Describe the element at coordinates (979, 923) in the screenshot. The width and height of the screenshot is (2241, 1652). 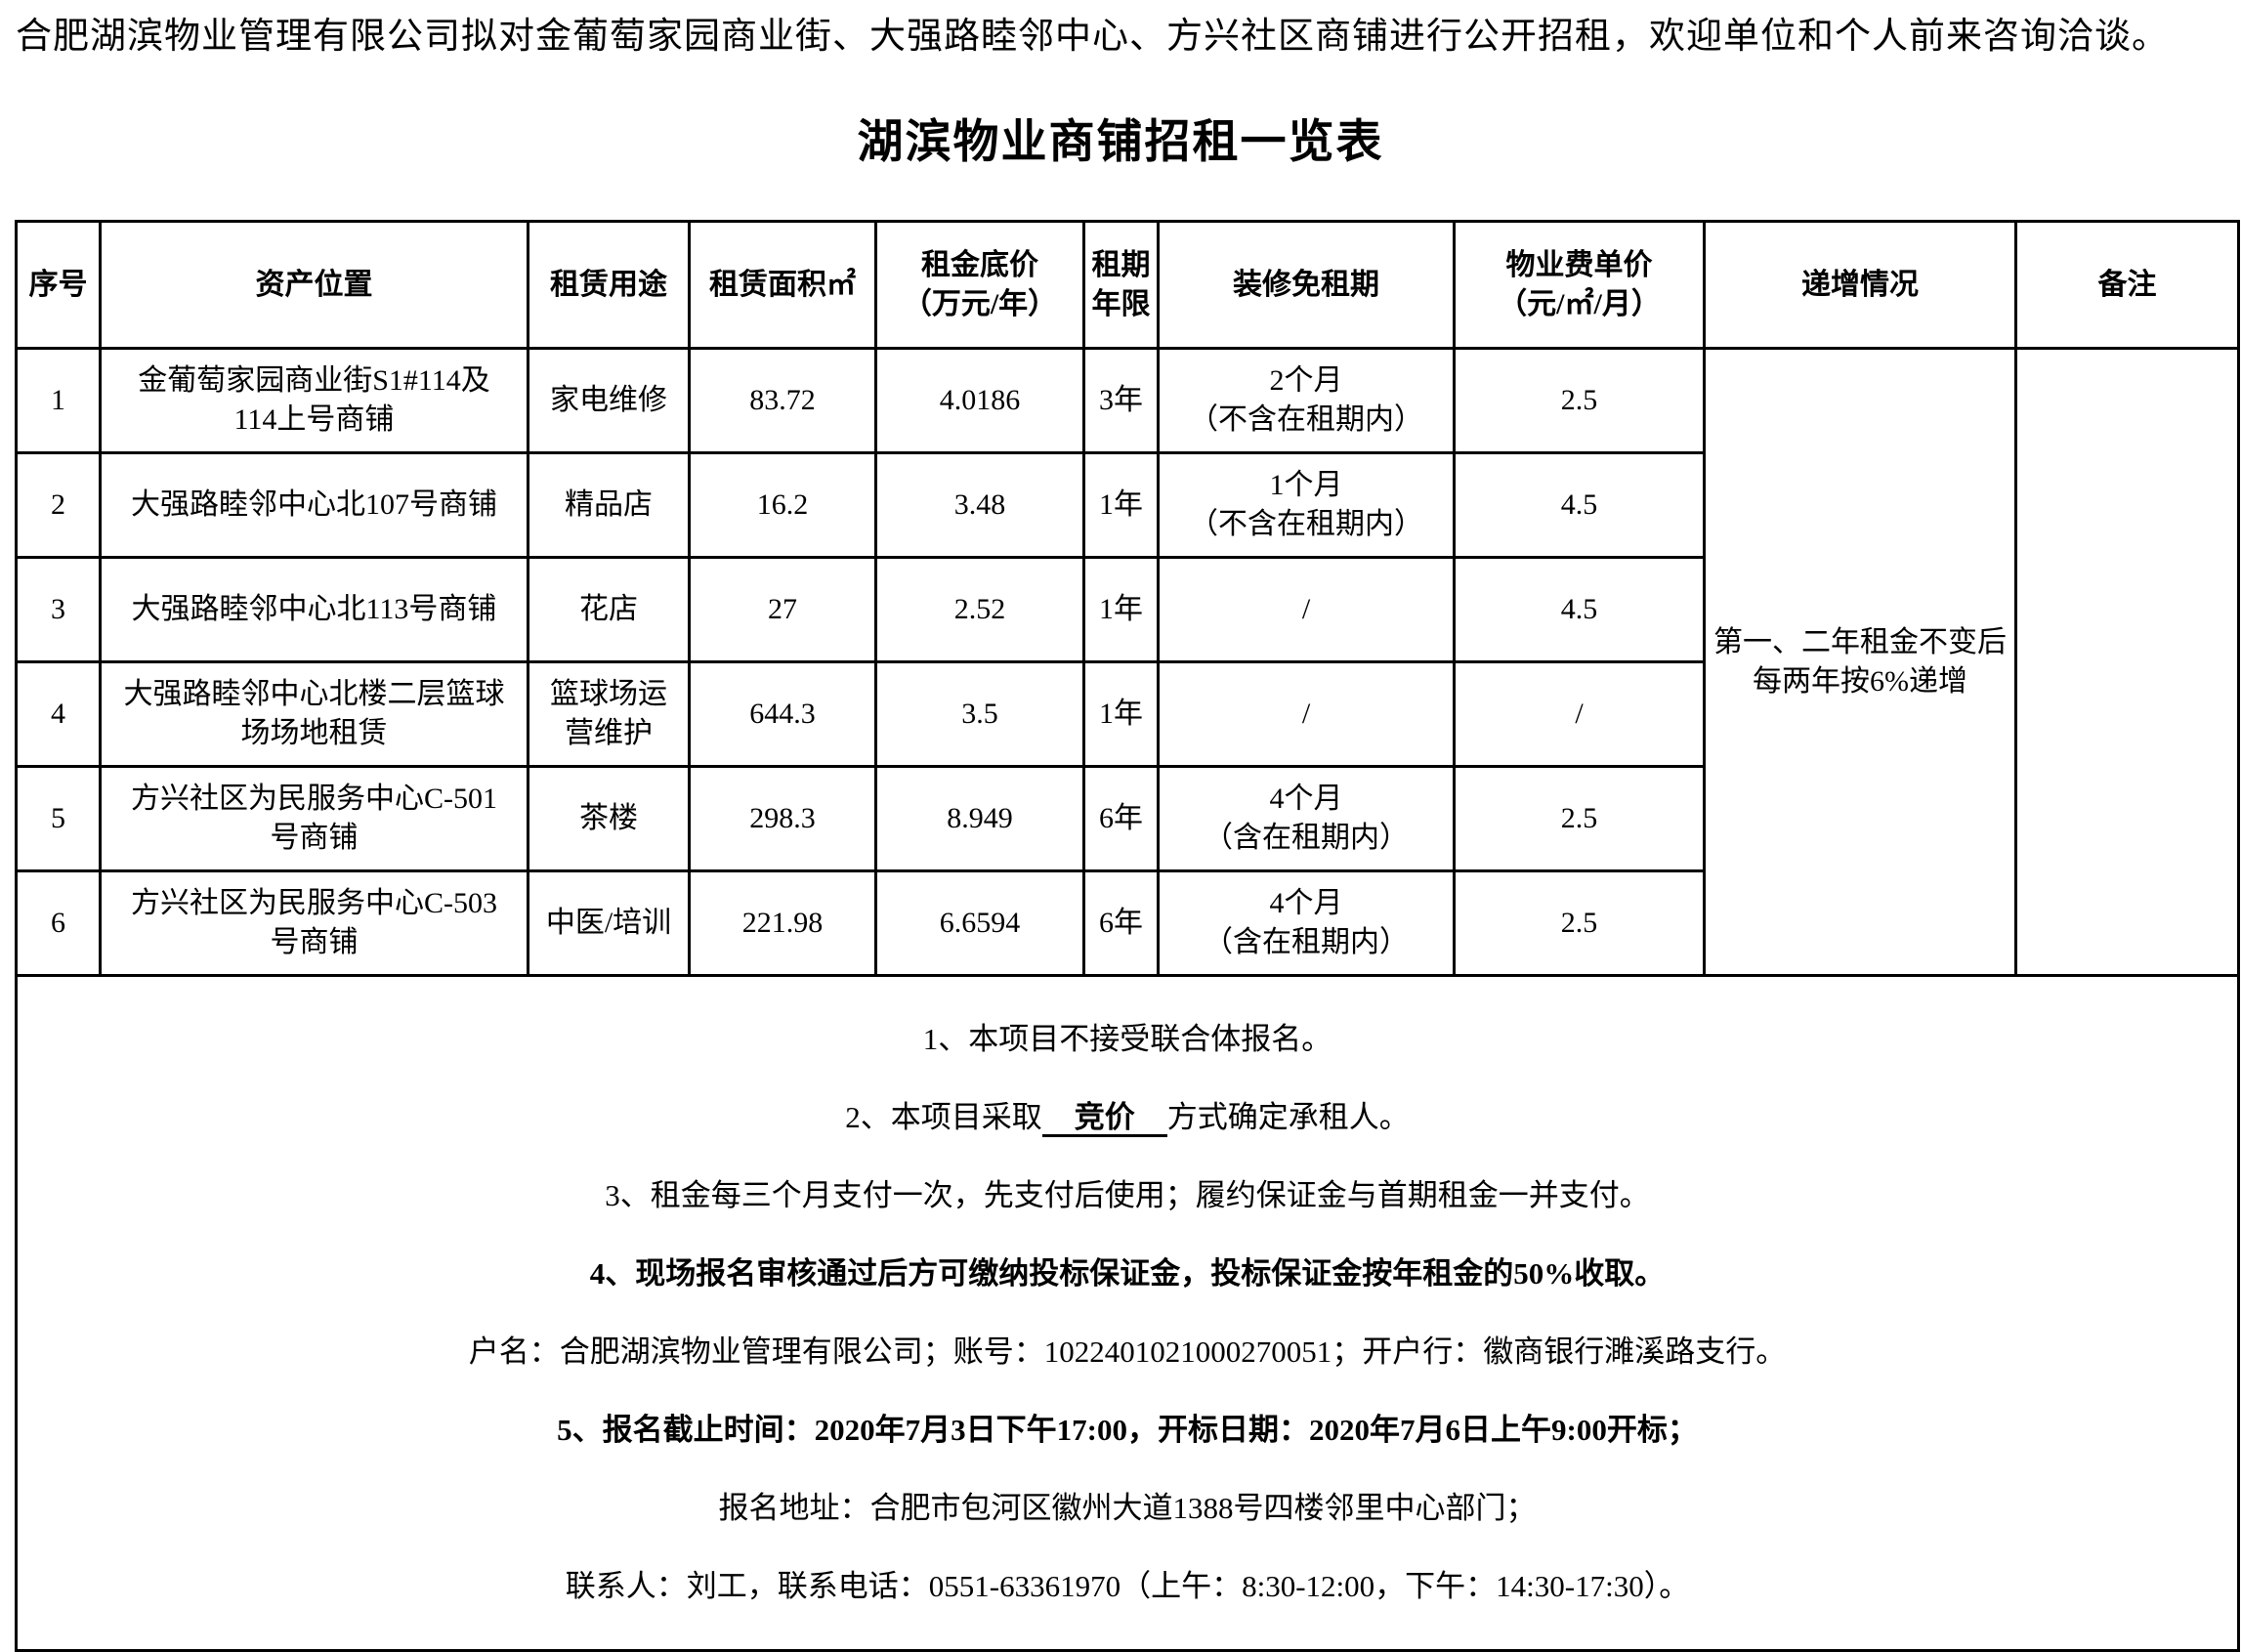
I see `cell-price: 6.6594` at that location.